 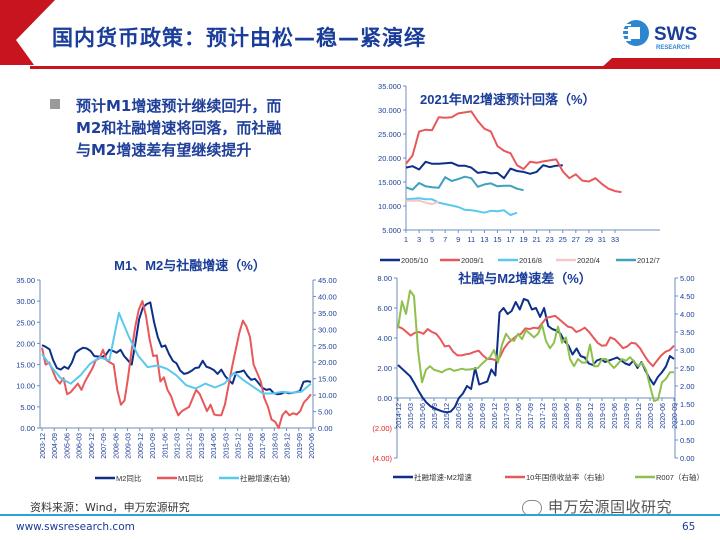 I want to click on y-tick-label: 4.00, so click(x=384, y=338).